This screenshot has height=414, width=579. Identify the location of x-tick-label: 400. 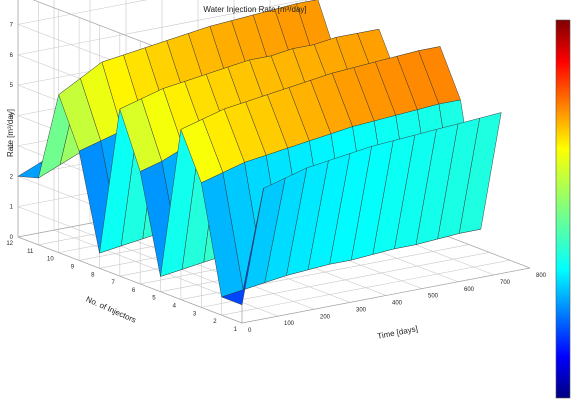
(397, 304).